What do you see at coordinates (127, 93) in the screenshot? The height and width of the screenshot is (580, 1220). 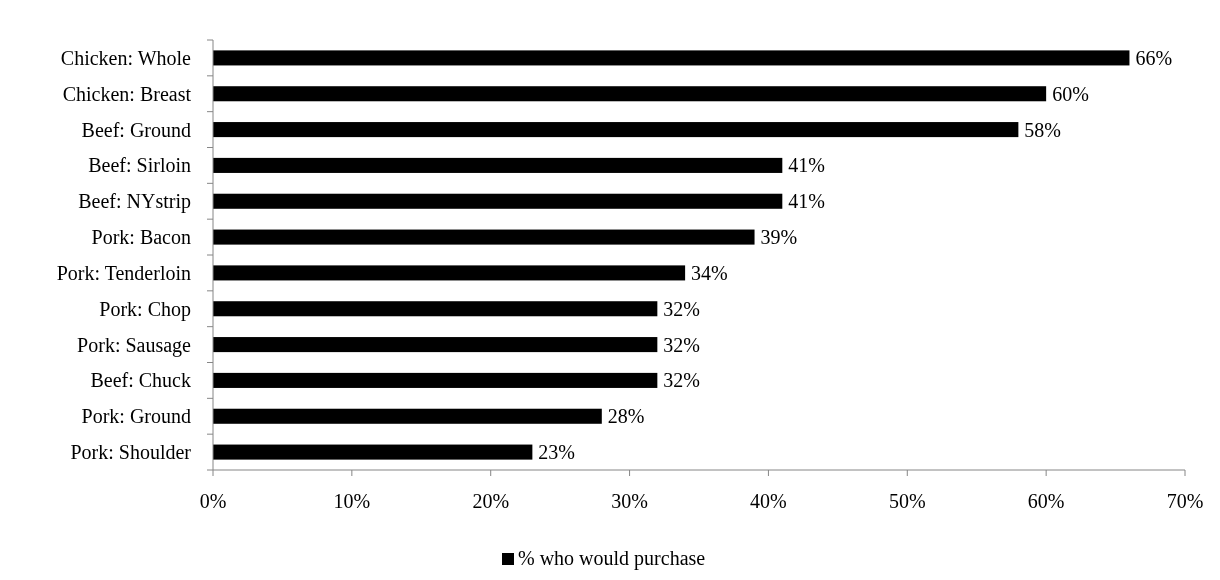 I see `y-tick-label: Chicken: Breast` at bounding box center [127, 93].